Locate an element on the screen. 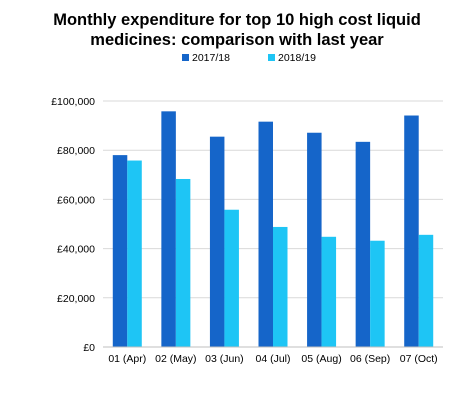 The image size is (474, 418). legend-swatch-2017/18 is located at coordinates (185, 57).